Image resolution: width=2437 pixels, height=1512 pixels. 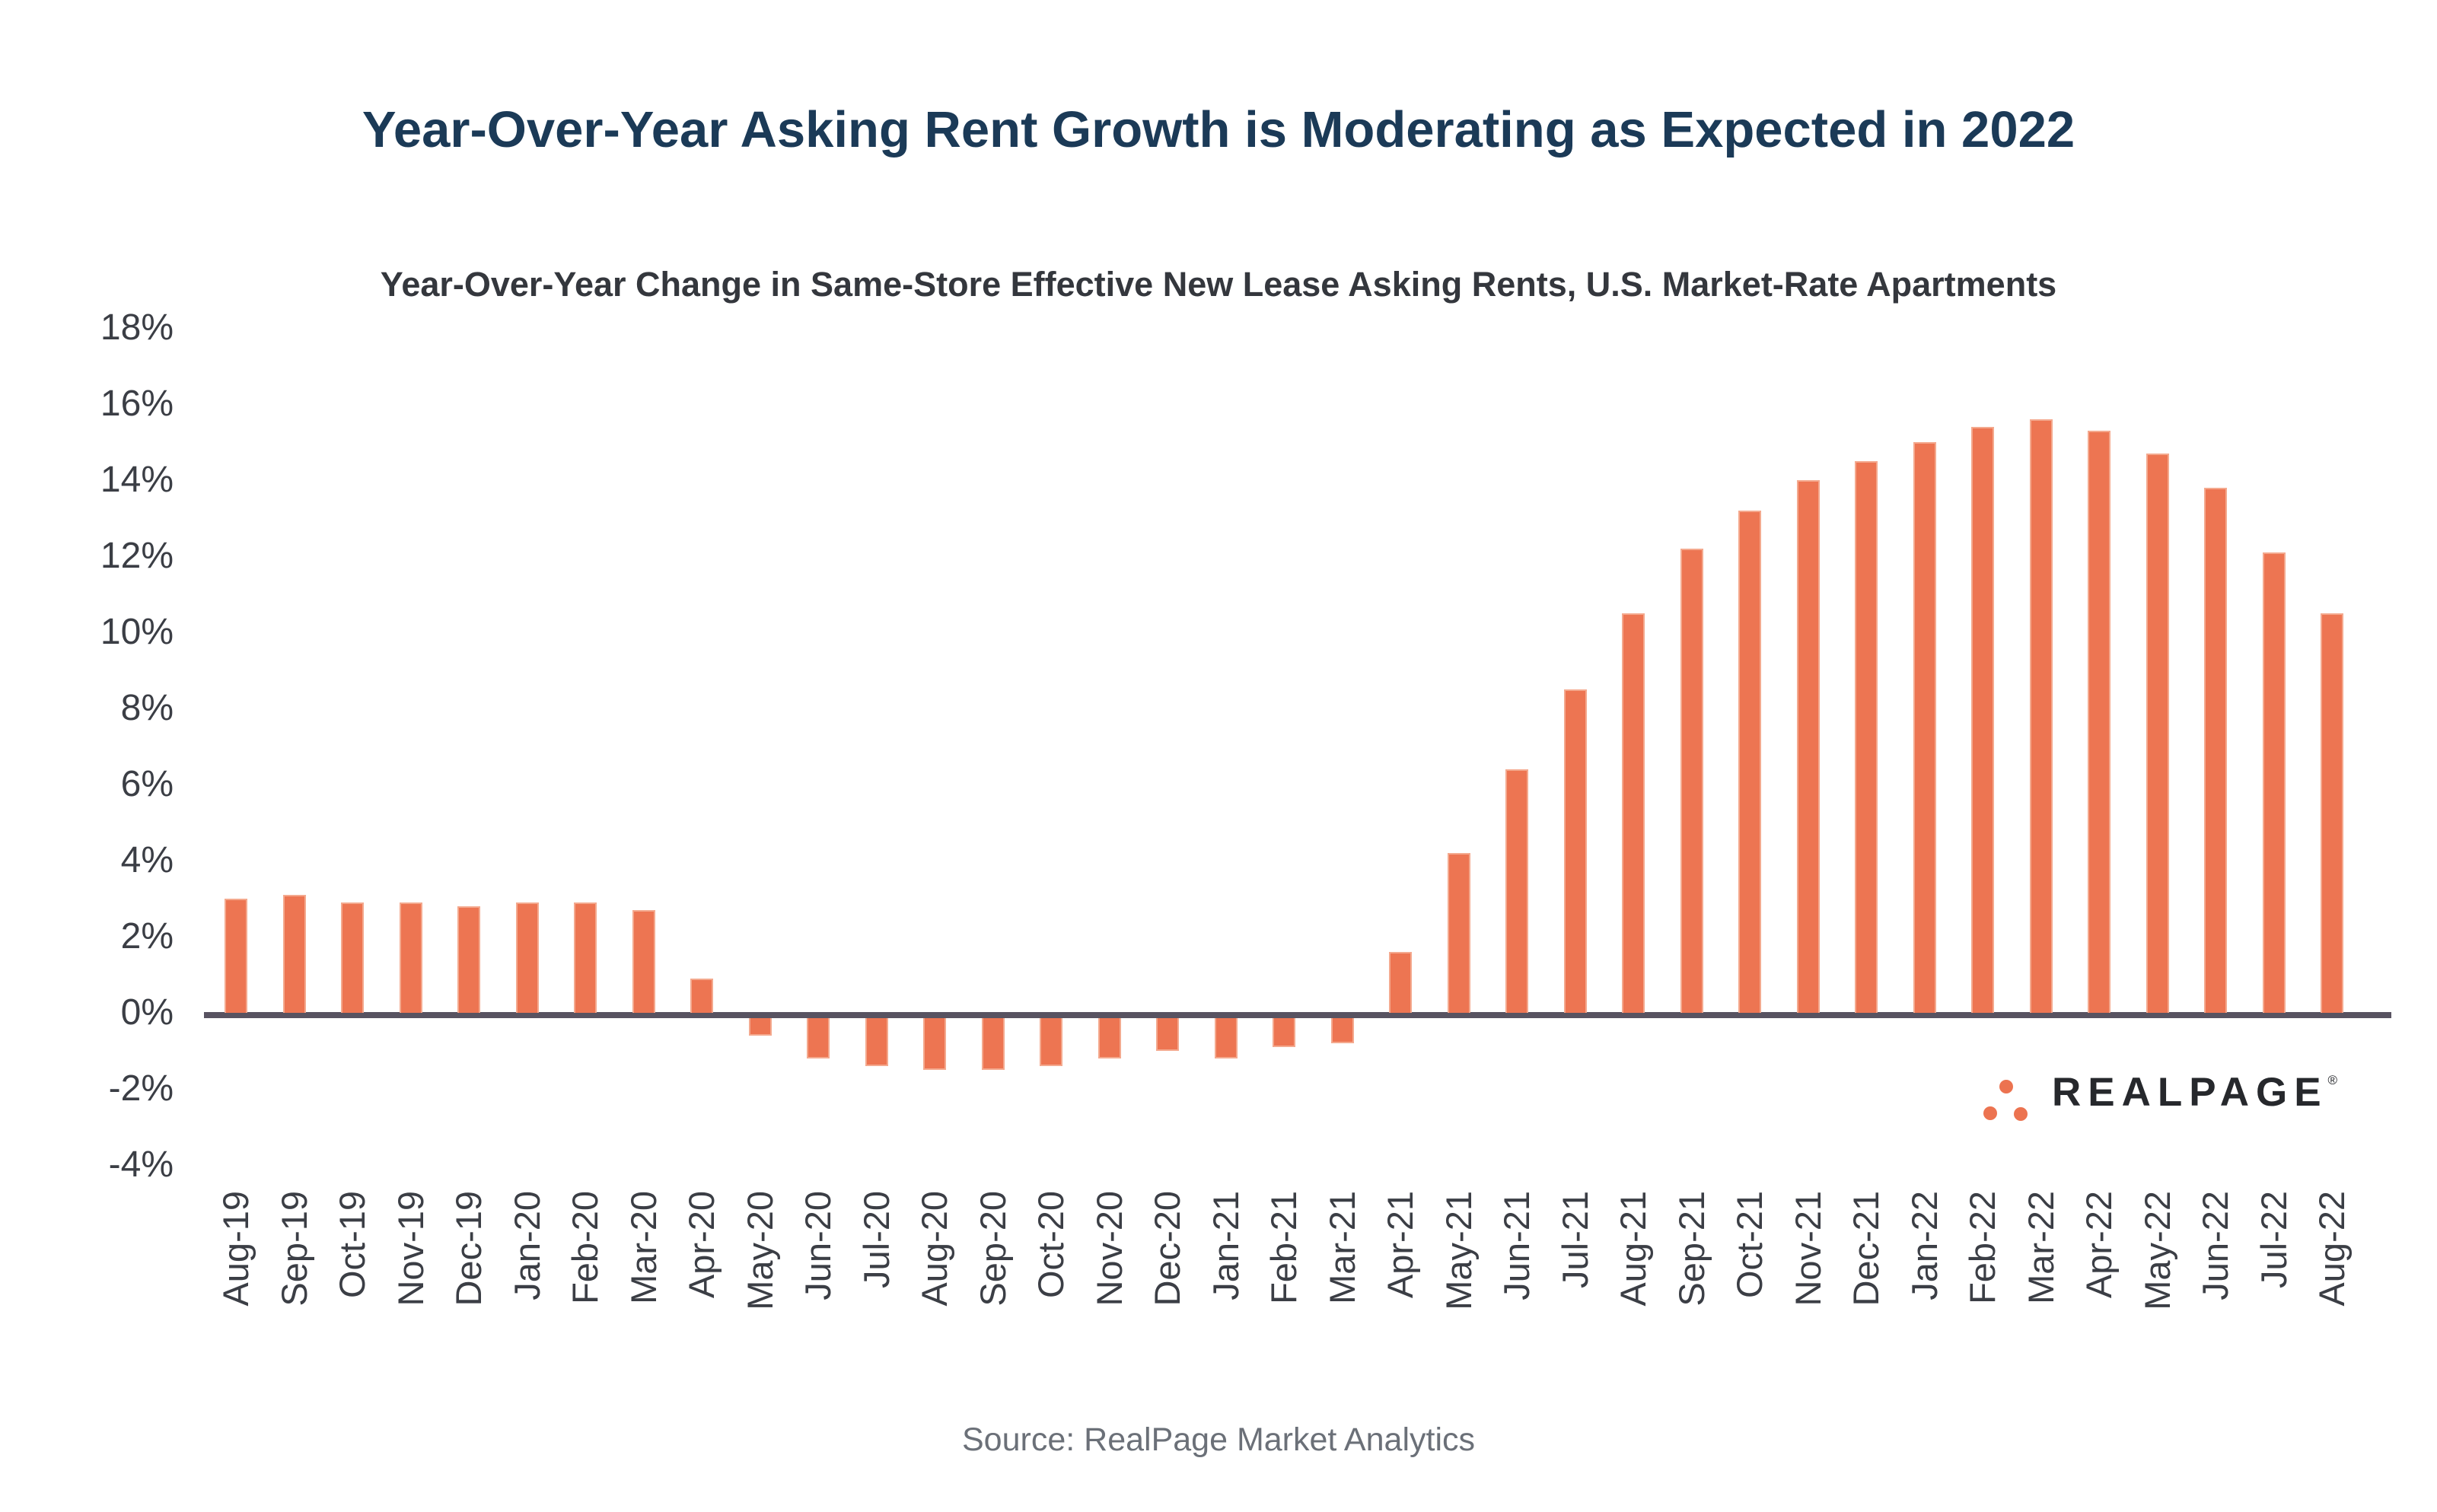 I want to click on realpage-logo: REALPAGE®, so click(x=2157, y=1092).